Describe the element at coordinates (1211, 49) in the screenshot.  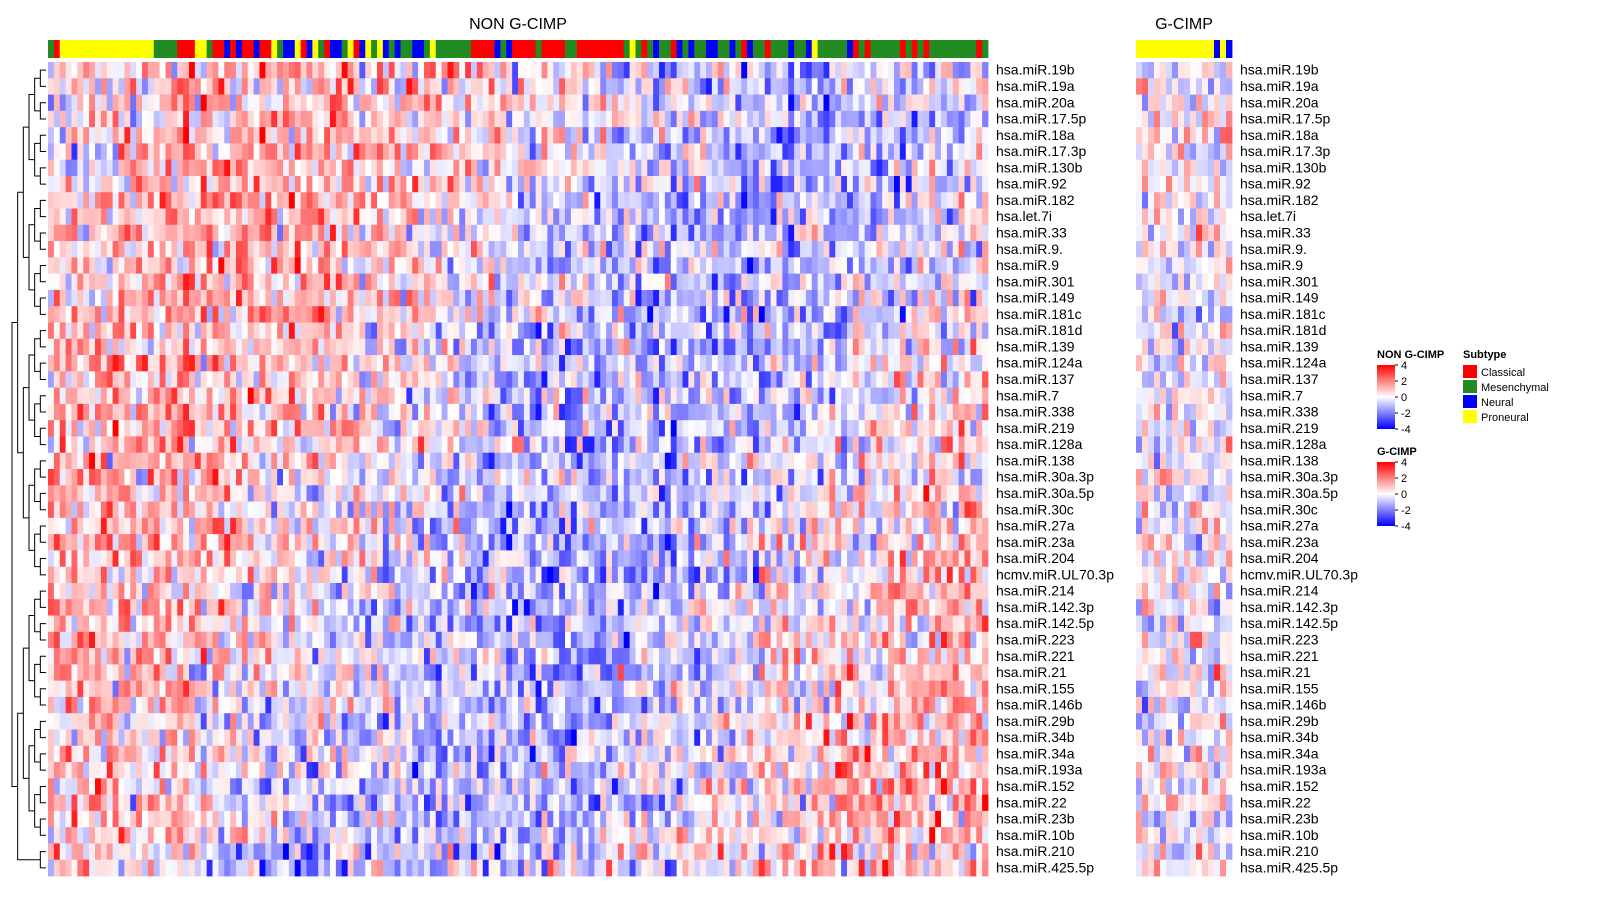
I see `subtype-cell-proneural` at that location.